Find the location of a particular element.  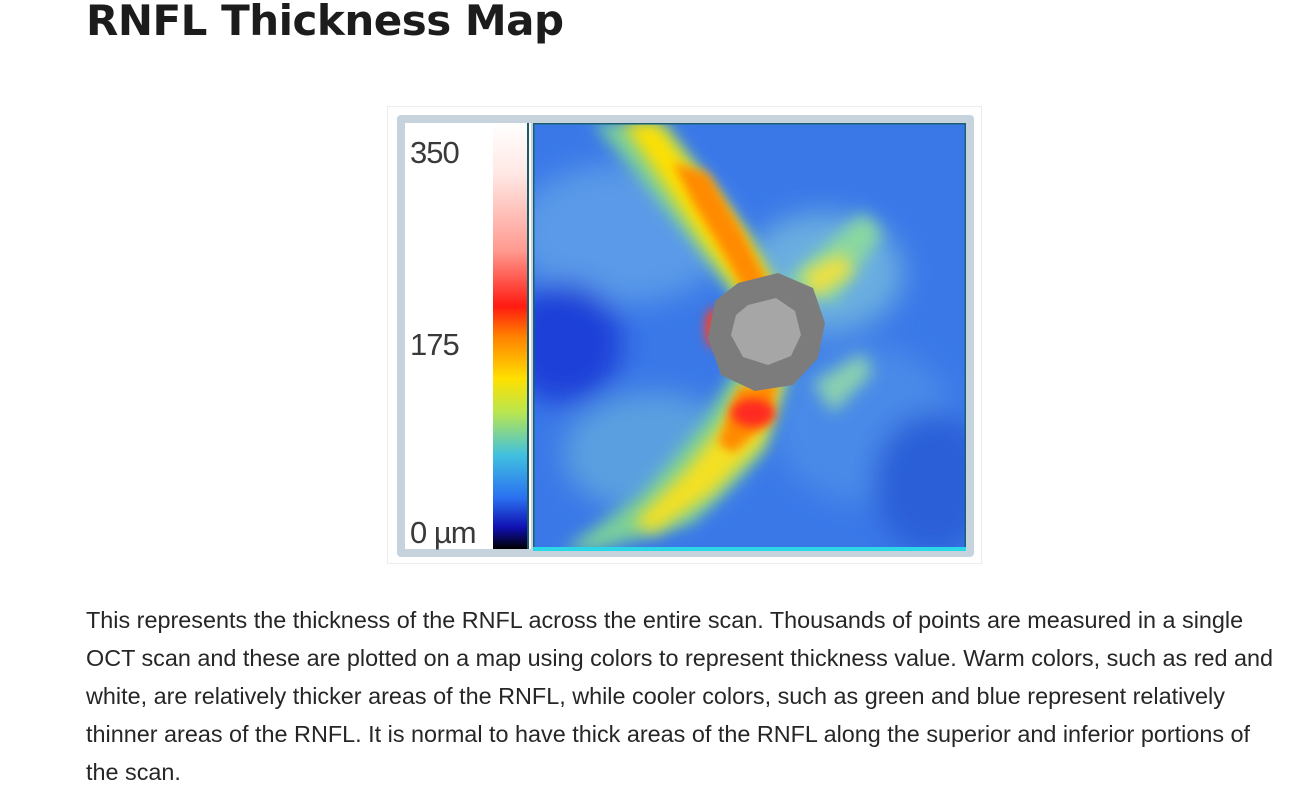

map-bottom-edge is located at coordinates (749, 549).